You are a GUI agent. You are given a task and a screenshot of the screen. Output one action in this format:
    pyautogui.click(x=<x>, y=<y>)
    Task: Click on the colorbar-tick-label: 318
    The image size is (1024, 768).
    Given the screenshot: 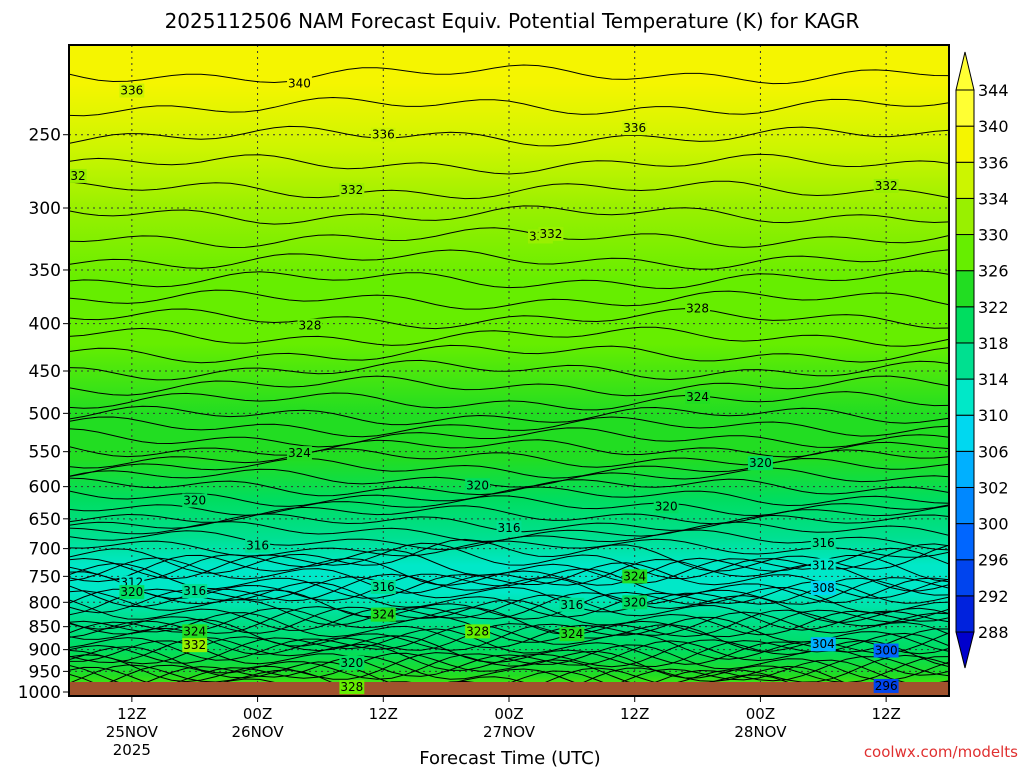 What is the action you would take?
    pyautogui.click(x=993, y=343)
    